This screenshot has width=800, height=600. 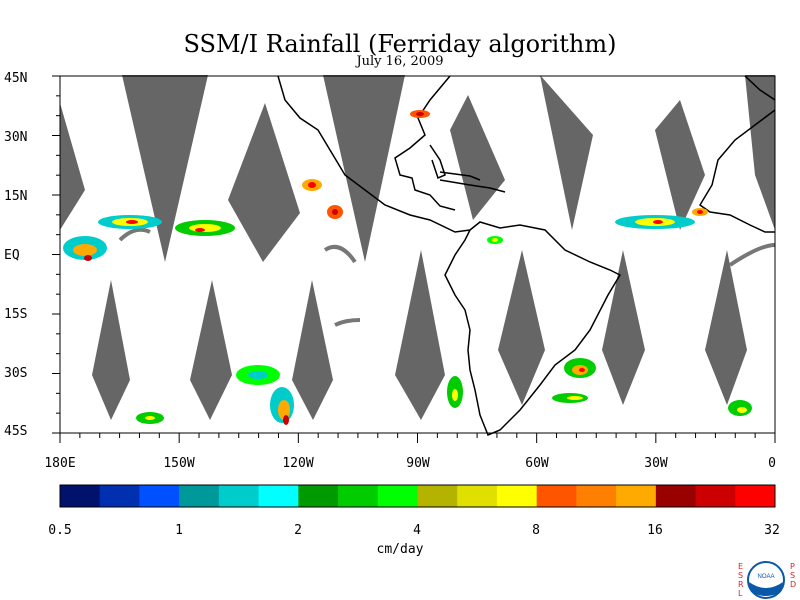 I want to click on colorbar-tick-label: 32, so click(x=772, y=530).